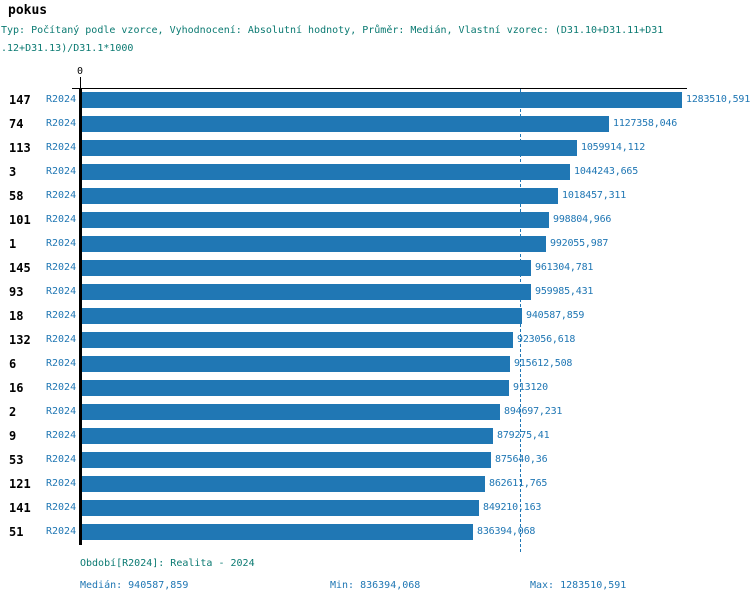  I want to click on chart-row: 101 R2024 998804,966, so click(375, 220).